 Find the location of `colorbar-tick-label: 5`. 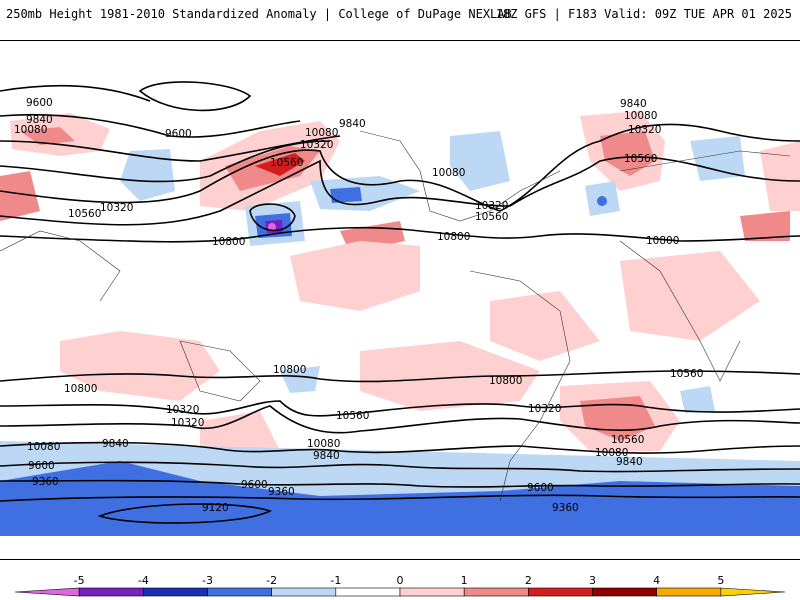

colorbar-tick-label: 5 is located at coordinates (720, 580).